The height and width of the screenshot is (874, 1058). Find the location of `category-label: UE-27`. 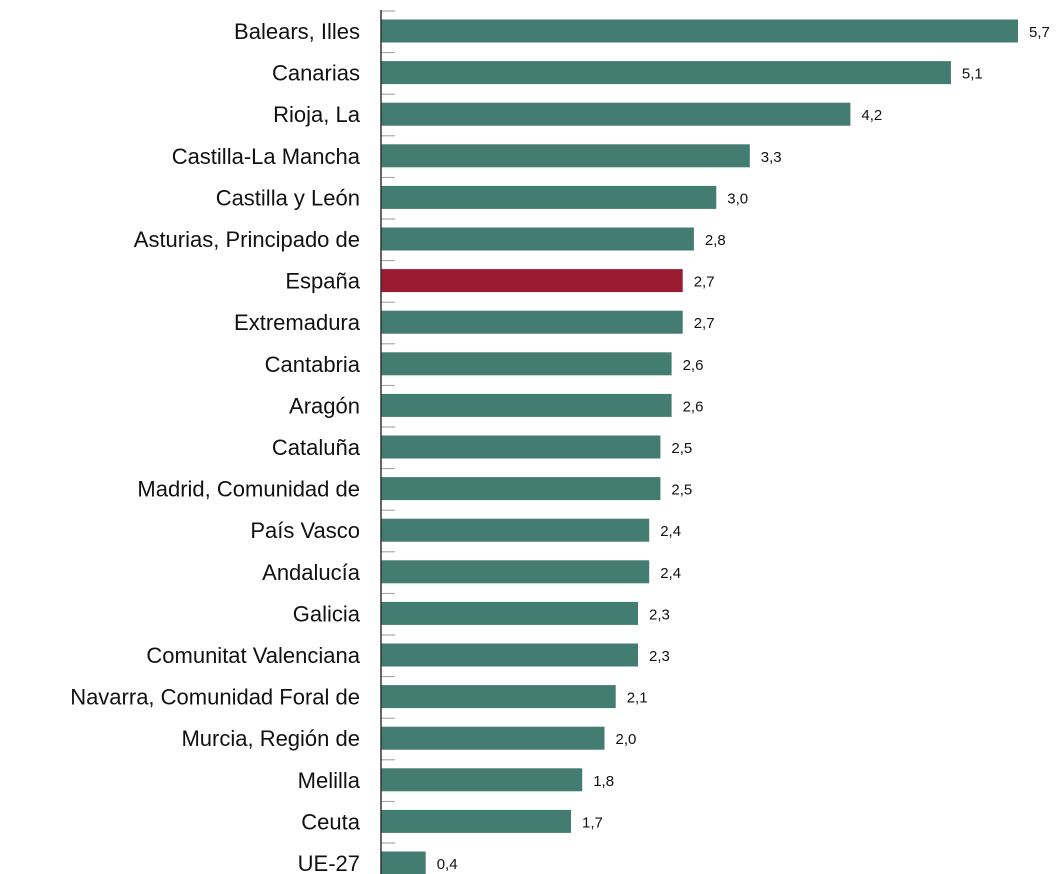

category-label: UE-27 is located at coordinates (329, 862).